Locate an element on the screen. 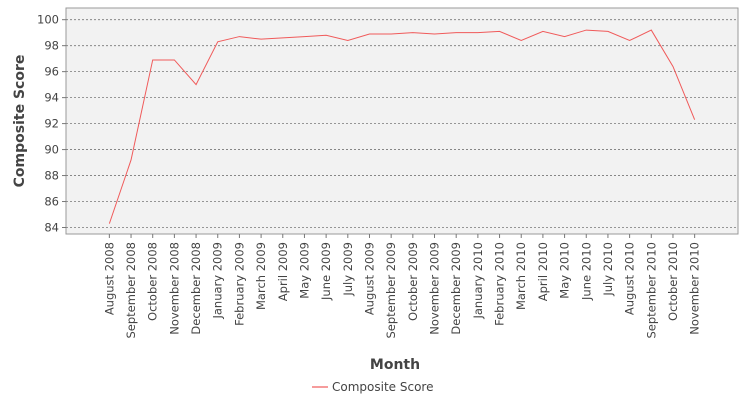 The height and width of the screenshot is (404, 750). legend-label: Composite Score is located at coordinates (382, 387).